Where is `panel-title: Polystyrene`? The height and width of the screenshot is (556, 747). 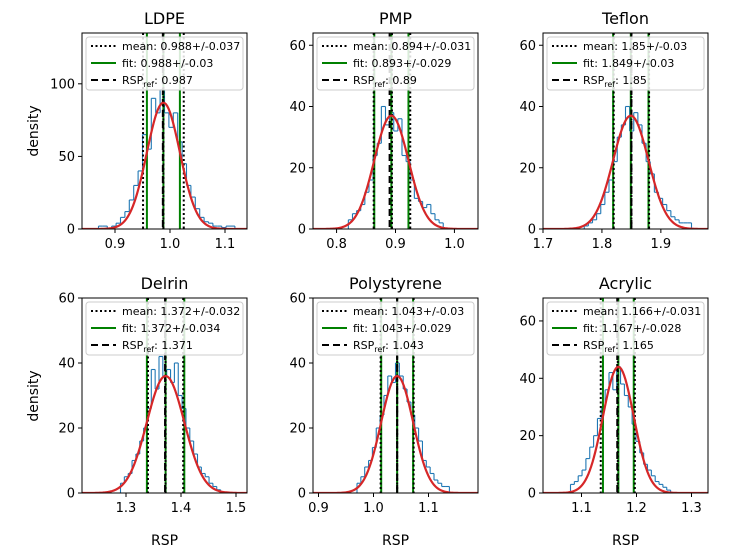 panel-title: Polystyrene is located at coordinates (395, 283).